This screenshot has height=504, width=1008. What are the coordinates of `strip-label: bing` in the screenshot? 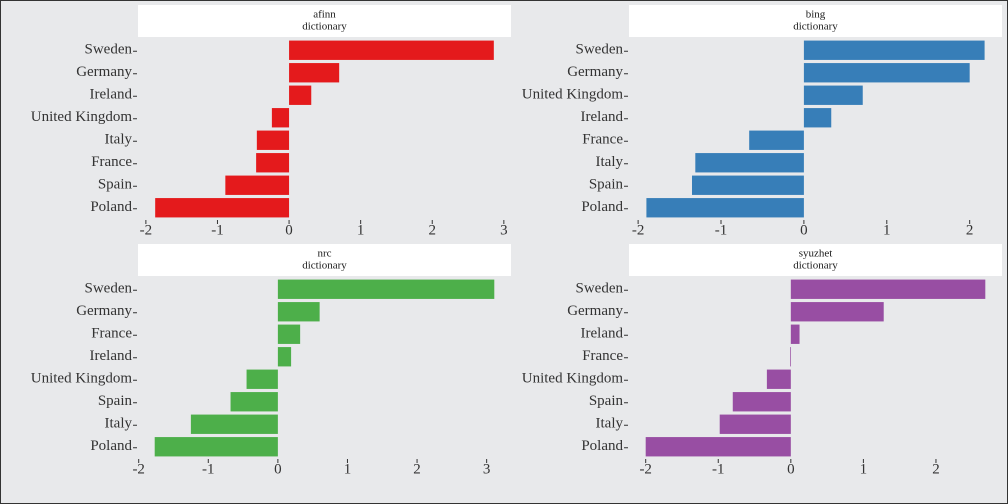 It's located at (816, 15).